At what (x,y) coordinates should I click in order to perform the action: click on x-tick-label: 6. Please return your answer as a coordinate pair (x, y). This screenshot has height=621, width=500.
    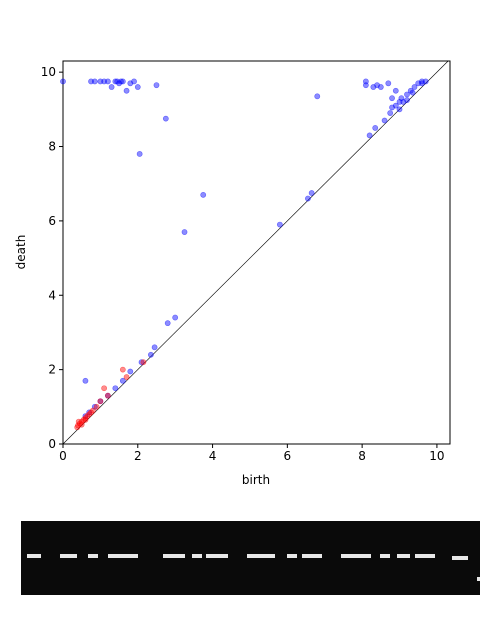
    Looking at the image, I should click on (288, 456).